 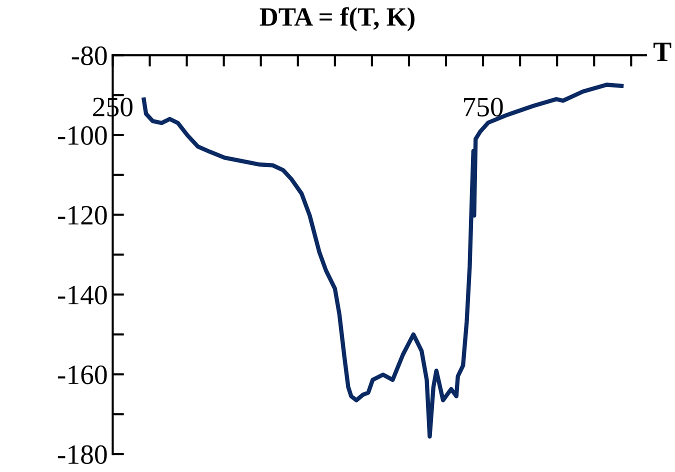 What do you see at coordinates (663, 51) in the screenshot?
I see `x-axis-title: T` at bounding box center [663, 51].